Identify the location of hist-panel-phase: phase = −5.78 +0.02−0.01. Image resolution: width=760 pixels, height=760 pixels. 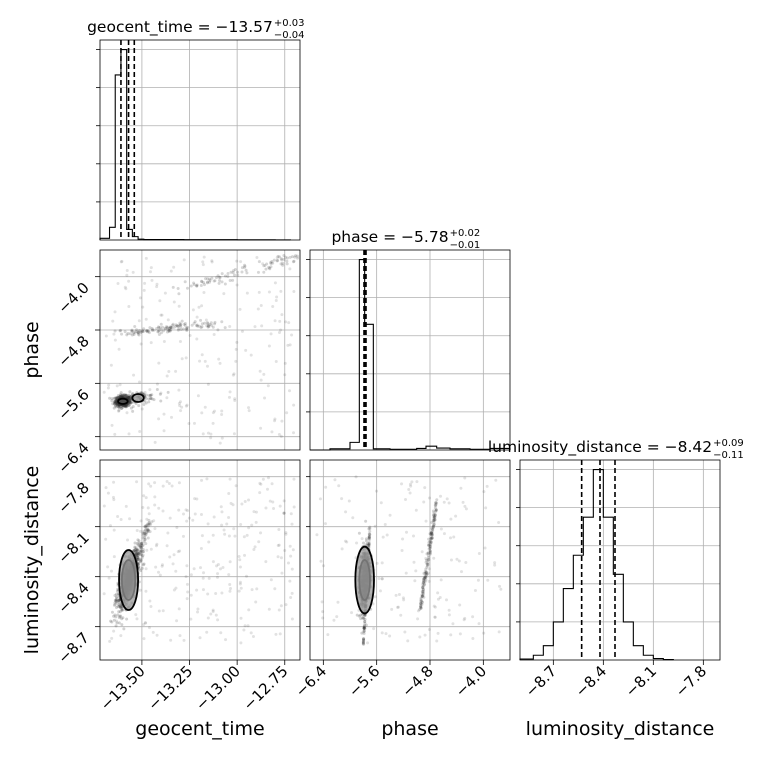
(408, 339).